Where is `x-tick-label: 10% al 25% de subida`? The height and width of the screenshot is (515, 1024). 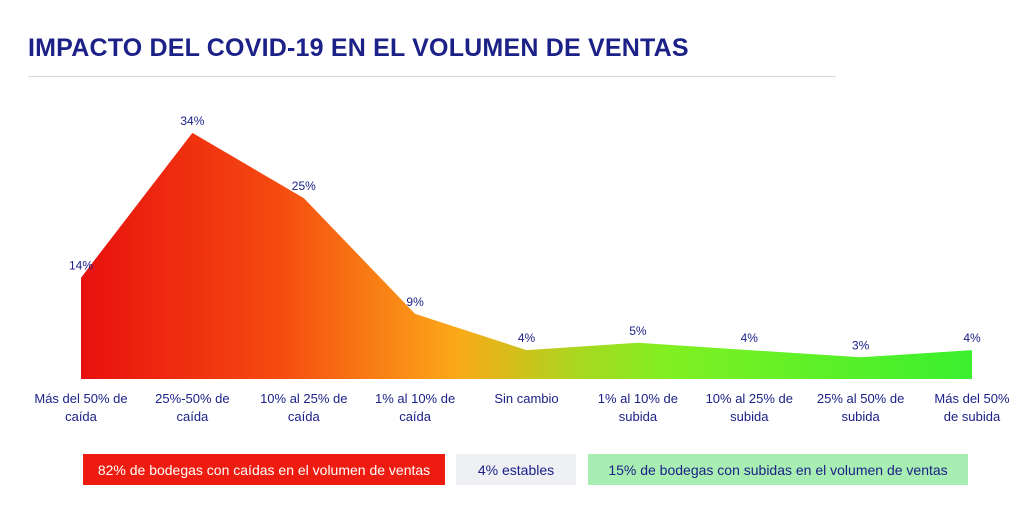 x-tick-label: 10% al 25% de subida is located at coordinates (749, 407).